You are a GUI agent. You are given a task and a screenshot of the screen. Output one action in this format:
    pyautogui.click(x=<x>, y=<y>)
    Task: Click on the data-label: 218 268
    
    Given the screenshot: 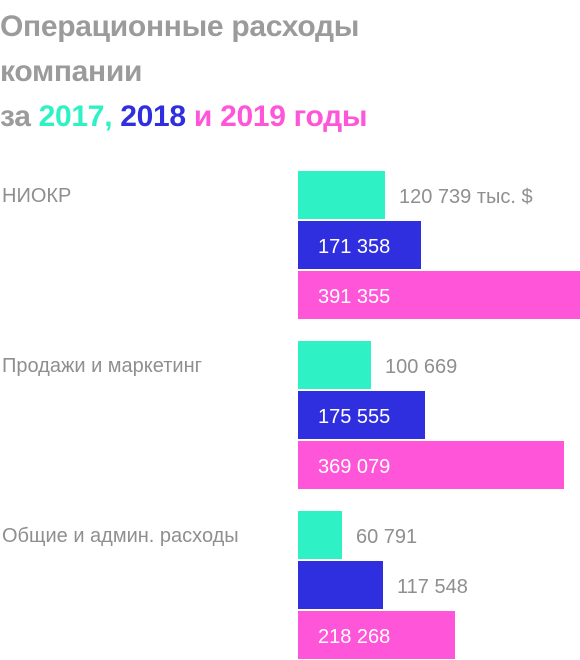 What is the action you would take?
    pyautogui.click(x=354, y=637)
    